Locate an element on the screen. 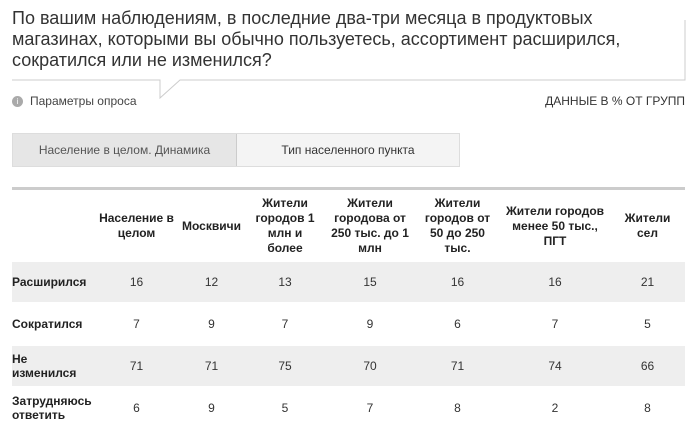 The height and width of the screenshot is (442, 697). column-header-text: Жители городов менее 50 тыс., ПГТ is located at coordinates (555, 225).